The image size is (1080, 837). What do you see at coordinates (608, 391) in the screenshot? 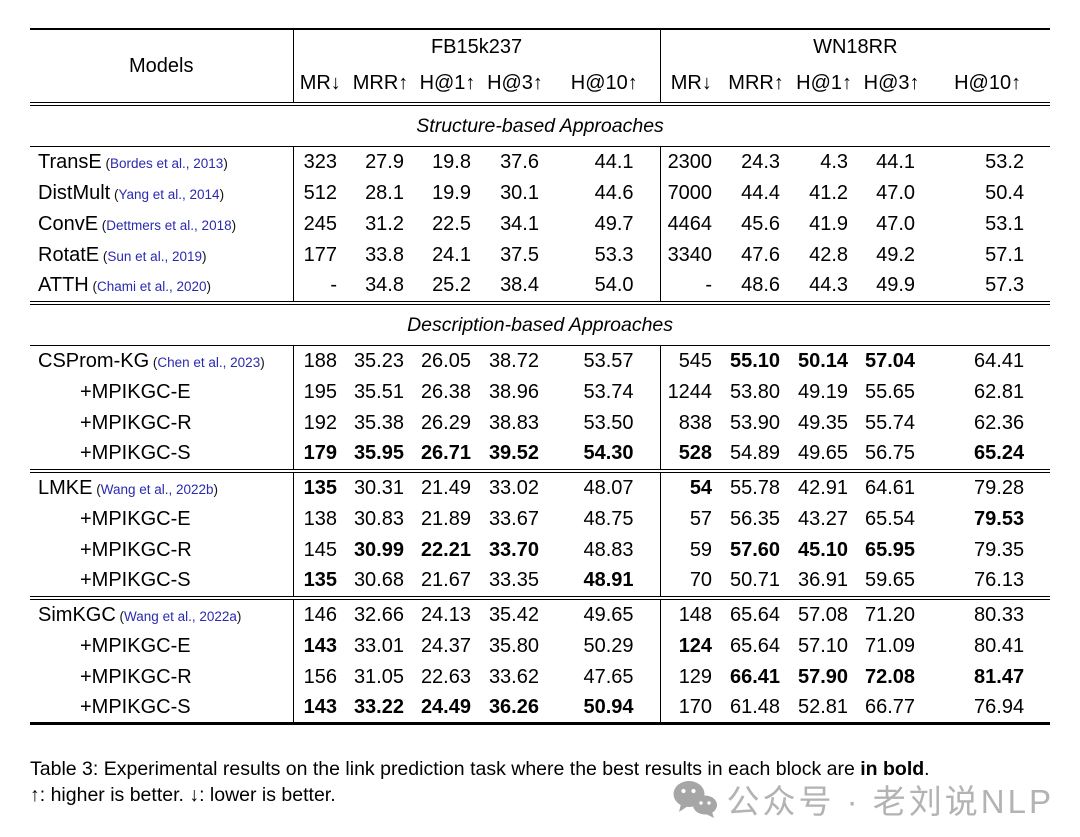
I see `metric-value: 53.74` at bounding box center [608, 391].